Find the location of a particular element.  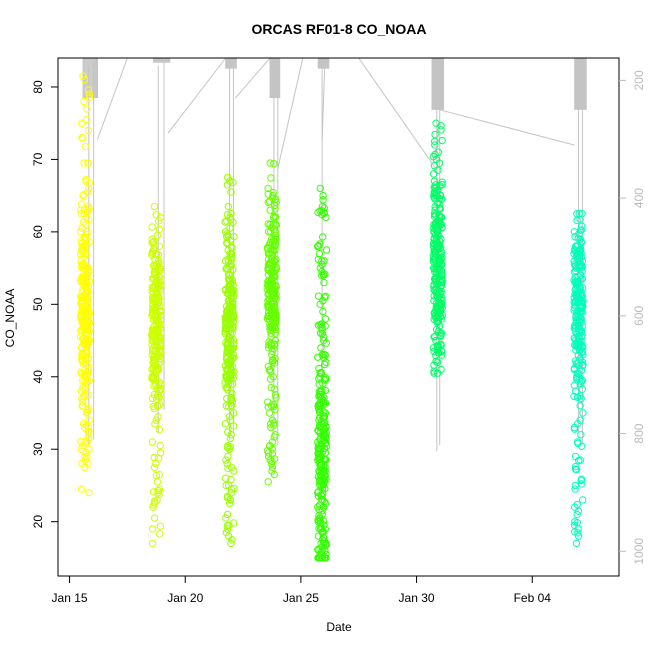

altitude-trace-line is located at coordinates (112, 98).